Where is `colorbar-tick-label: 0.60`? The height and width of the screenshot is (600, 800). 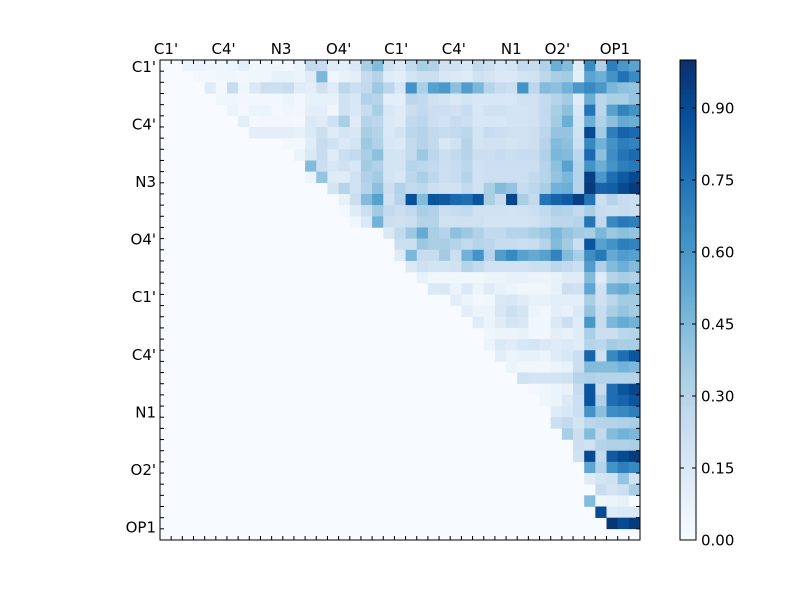
colorbar-tick-label: 0.60 is located at coordinates (717, 253).